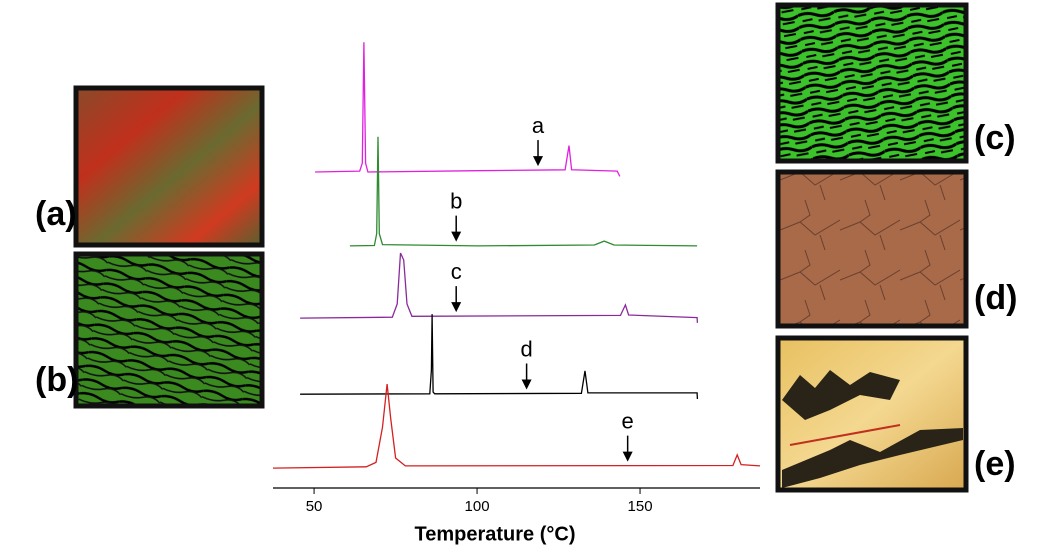 The image size is (1050, 559). I want to click on micrograph-c, so click(872, 83).